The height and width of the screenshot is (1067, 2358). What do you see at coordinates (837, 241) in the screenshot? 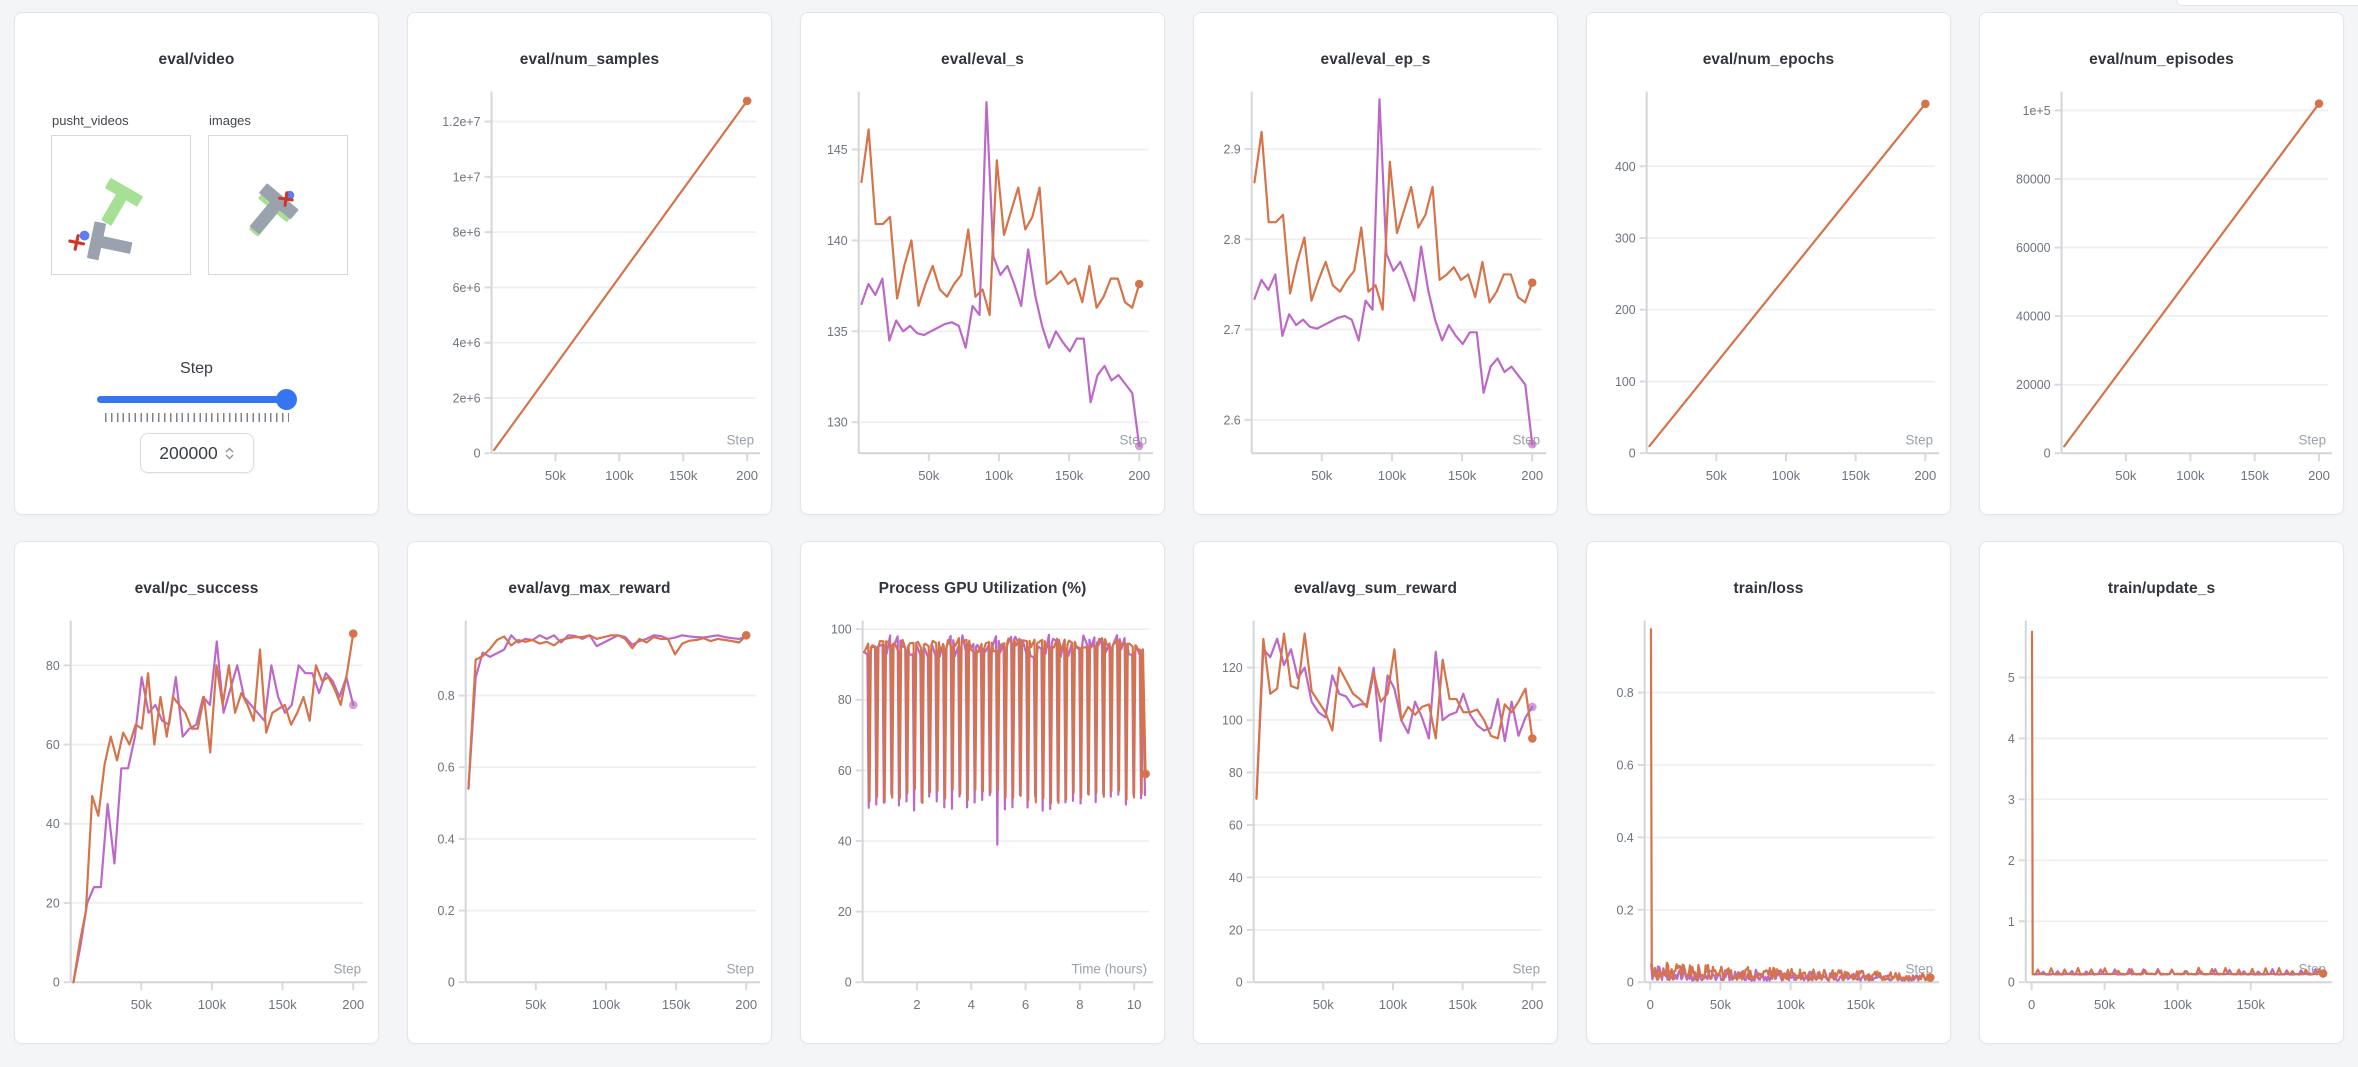
I see `svg-text: 140` at bounding box center [837, 241].